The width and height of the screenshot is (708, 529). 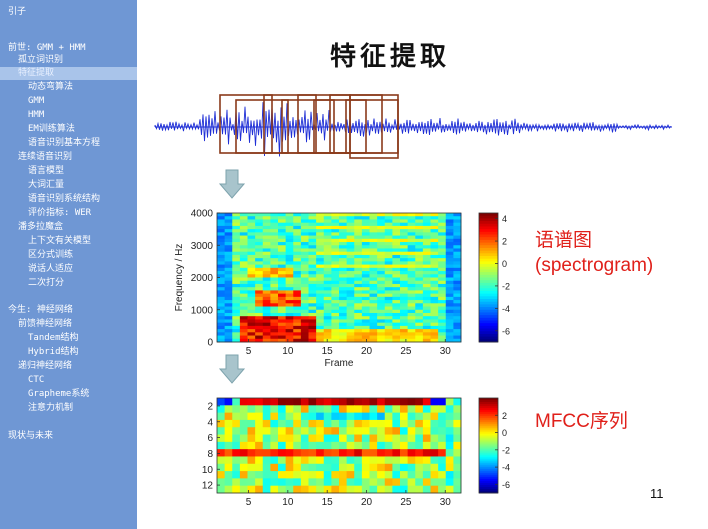 I want to click on outline-item: 说话人适应, so click(x=51, y=269).